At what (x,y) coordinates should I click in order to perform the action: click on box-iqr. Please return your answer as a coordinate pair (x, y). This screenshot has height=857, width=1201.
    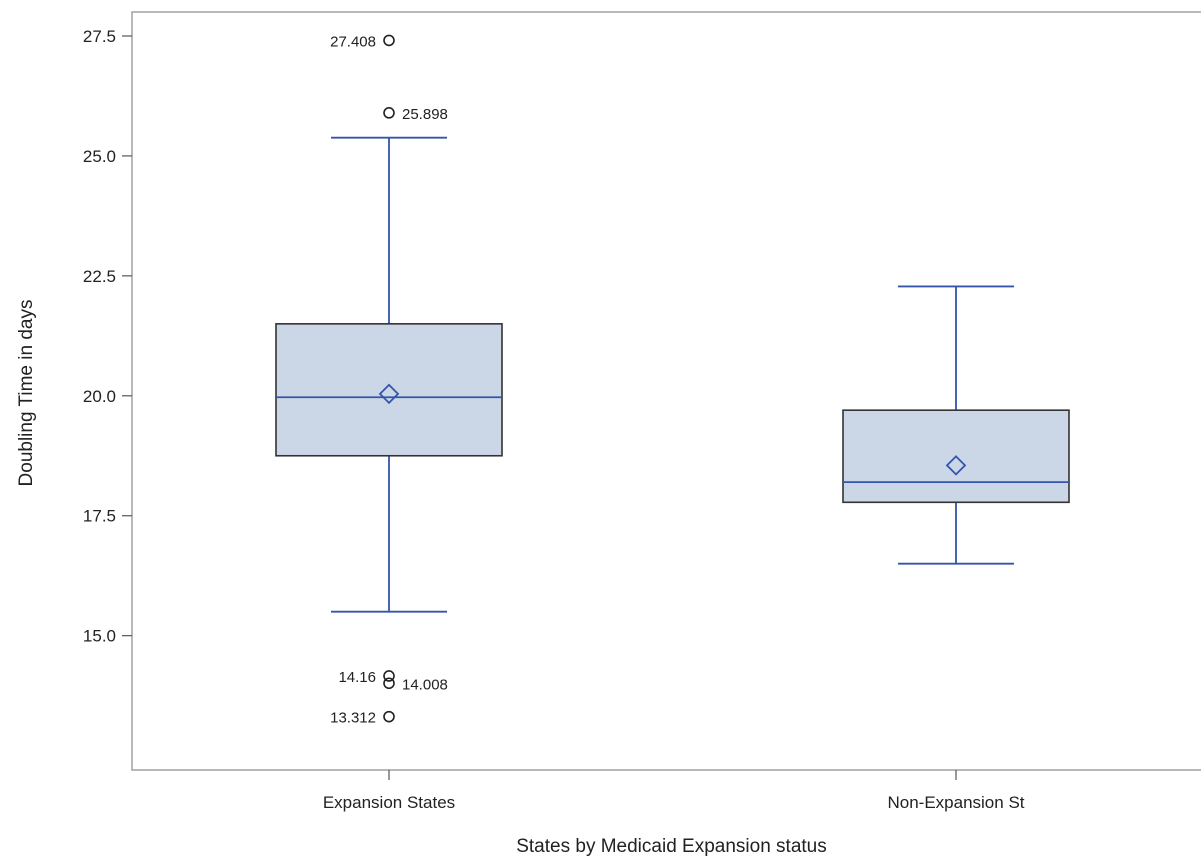
    Looking at the image, I should click on (389, 390).